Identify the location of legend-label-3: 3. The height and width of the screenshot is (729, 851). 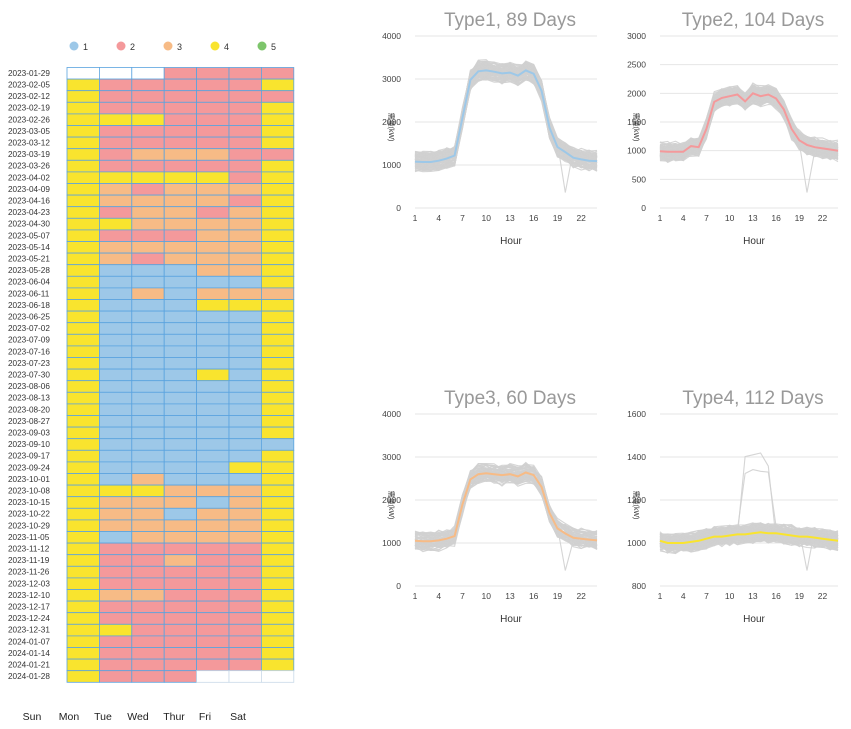
(179, 47).